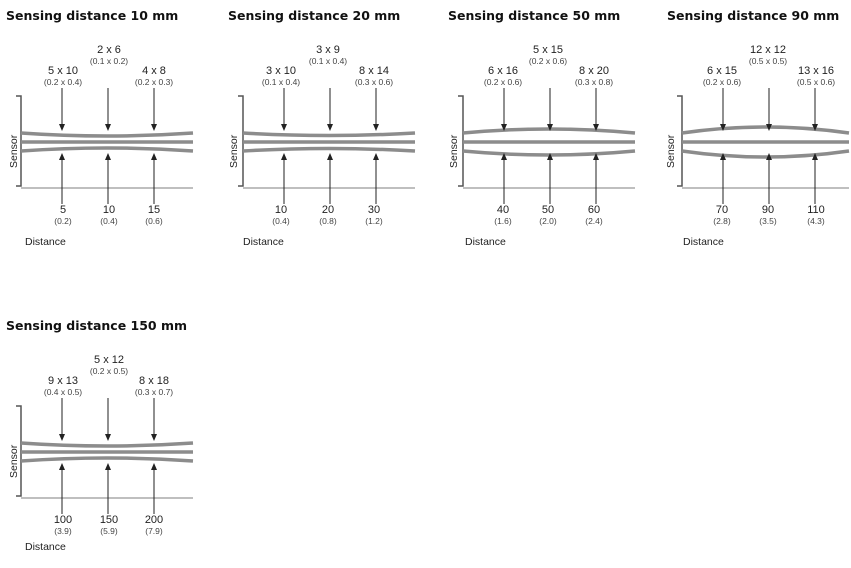 This screenshot has height=568, width=851. Describe the element at coordinates (768, 55) in the screenshot. I see `spot-size-center: 12 x 12 (0.5 x 0.5)` at that location.